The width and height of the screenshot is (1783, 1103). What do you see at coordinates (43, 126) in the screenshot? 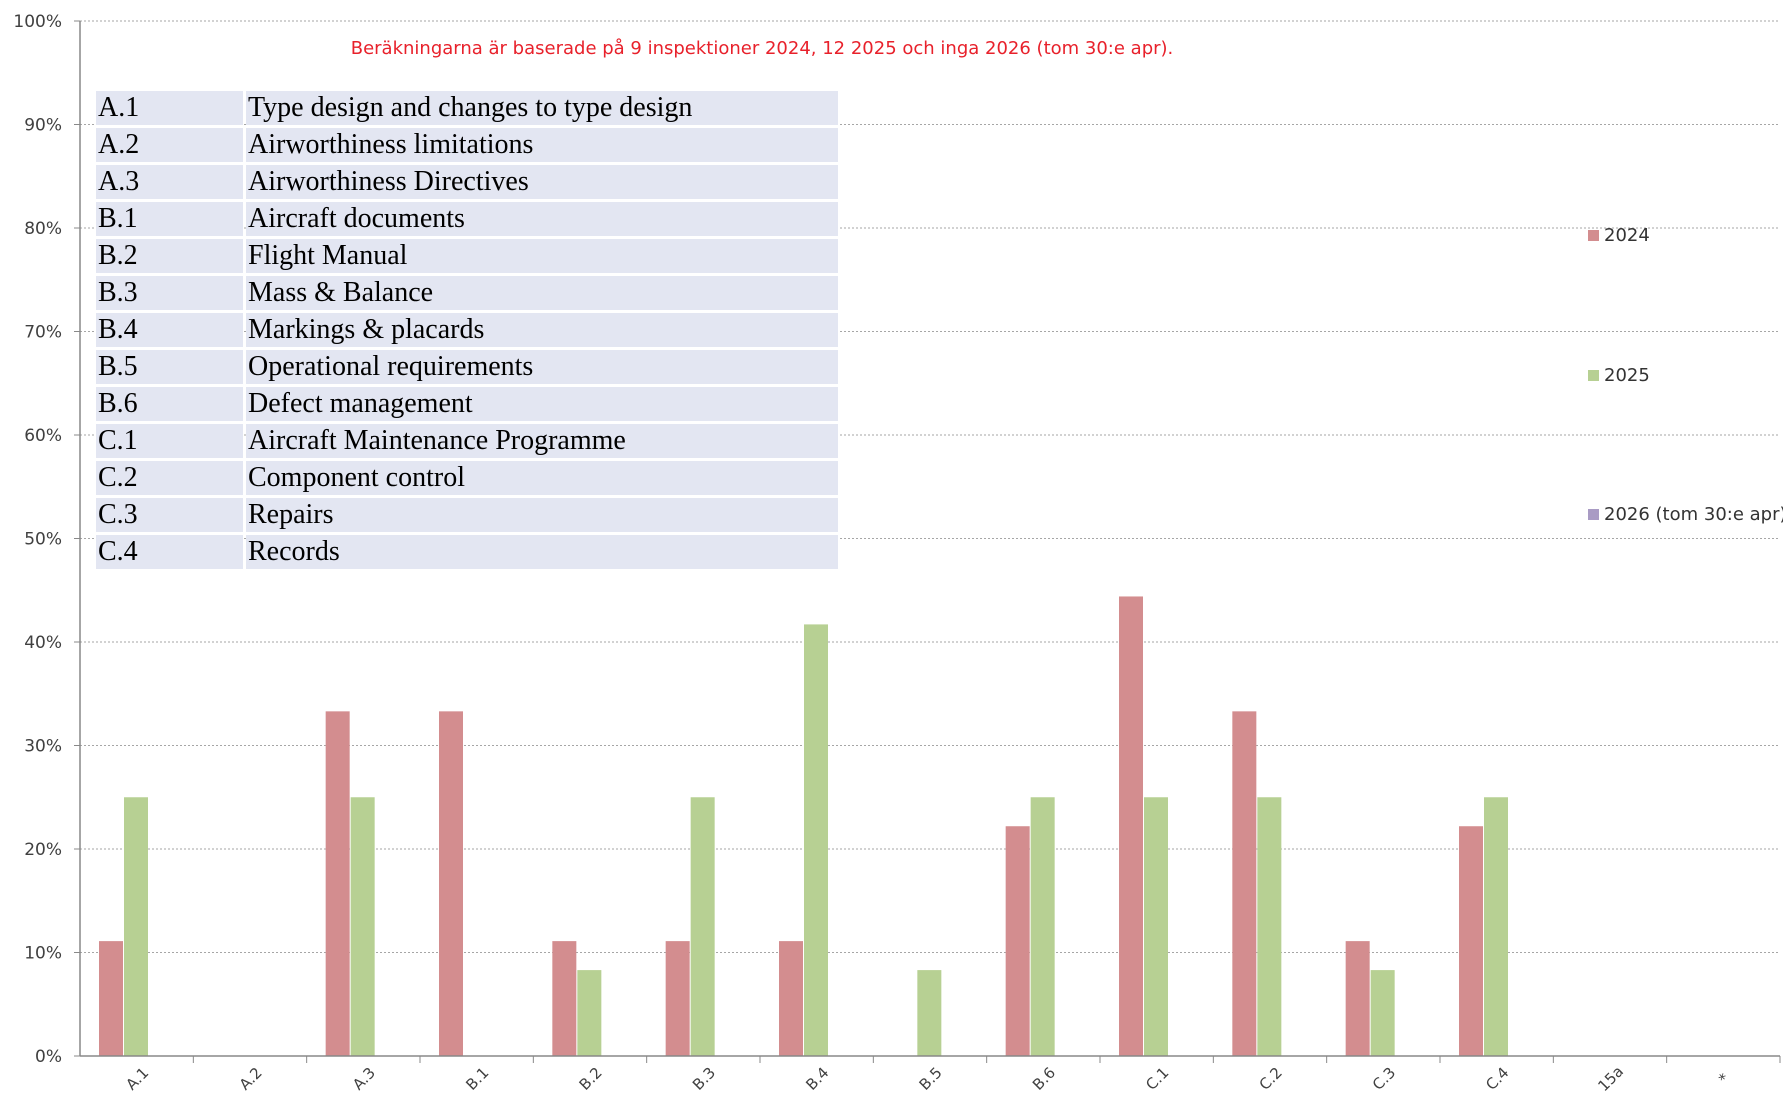
I see `y-tick-label: 90%` at bounding box center [43, 126].